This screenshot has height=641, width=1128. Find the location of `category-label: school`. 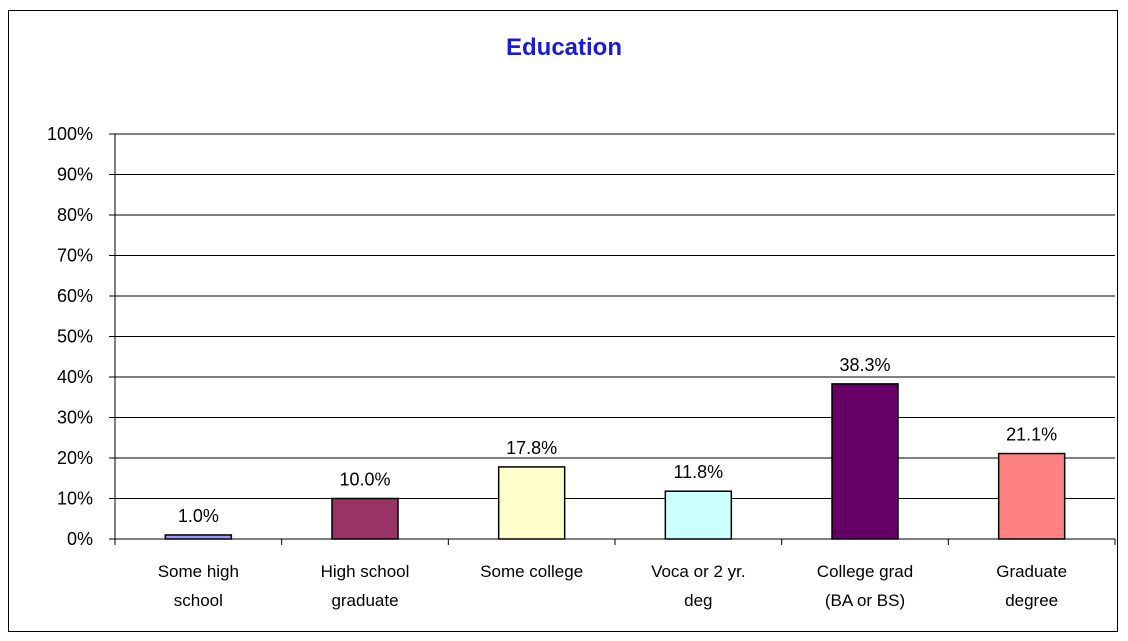

category-label: school is located at coordinates (198, 600).